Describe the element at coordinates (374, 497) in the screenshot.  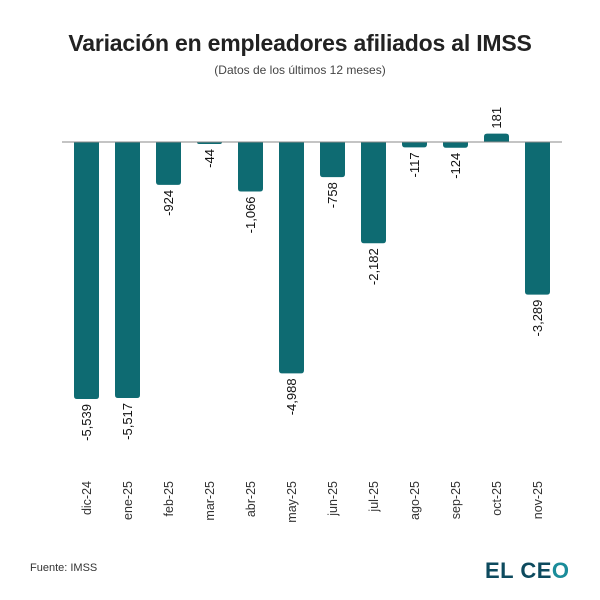
I see `x-tick-label: jul-25` at that location.